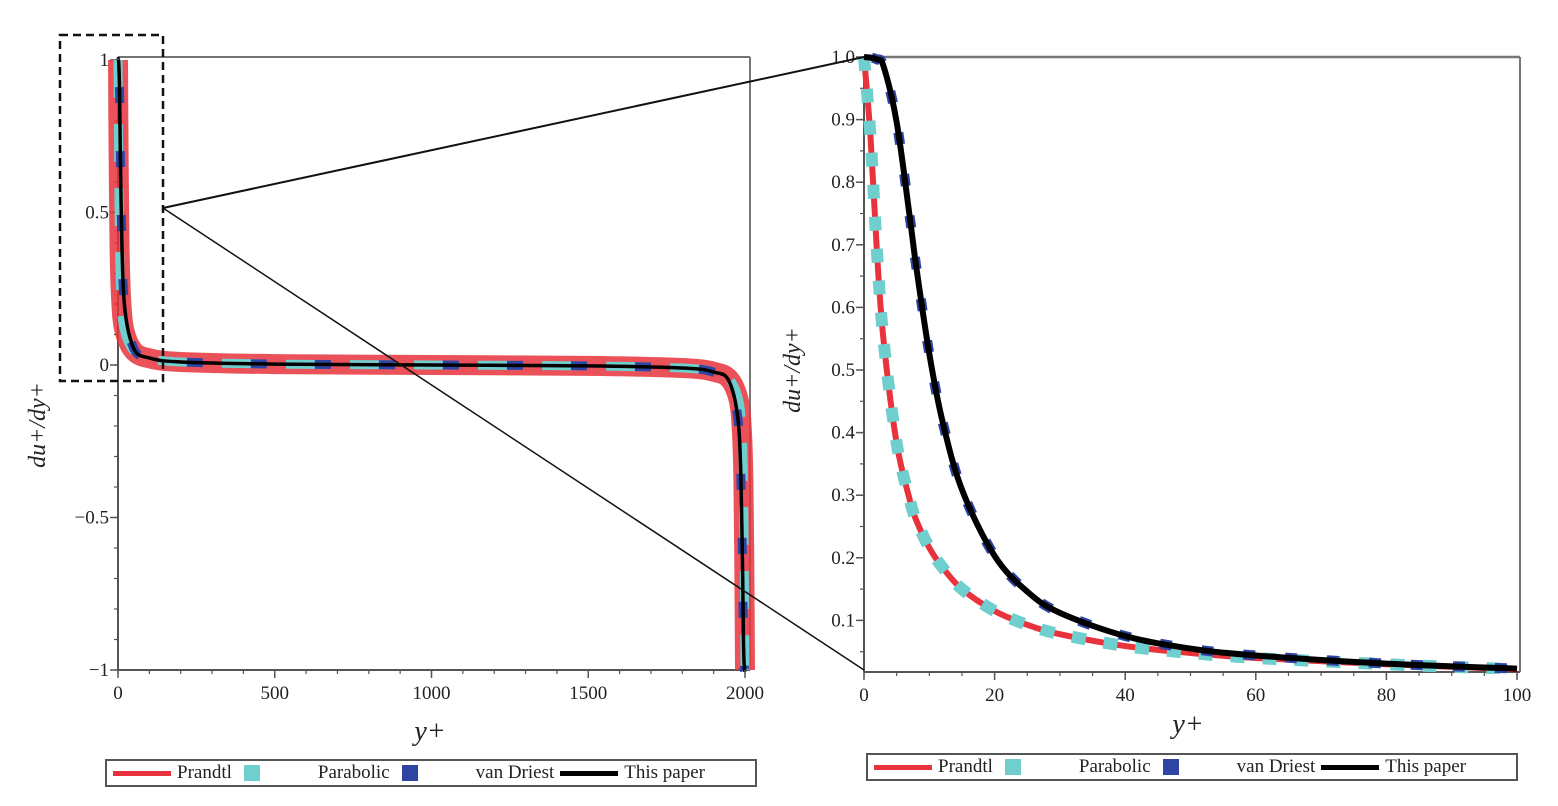 Image resolution: width=1558 pixels, height=806 pixels. What do you see at coordinates (1255, 695) in the screenshot?
I see `x-tick-label: 60` at bounding box center [1255, 695].